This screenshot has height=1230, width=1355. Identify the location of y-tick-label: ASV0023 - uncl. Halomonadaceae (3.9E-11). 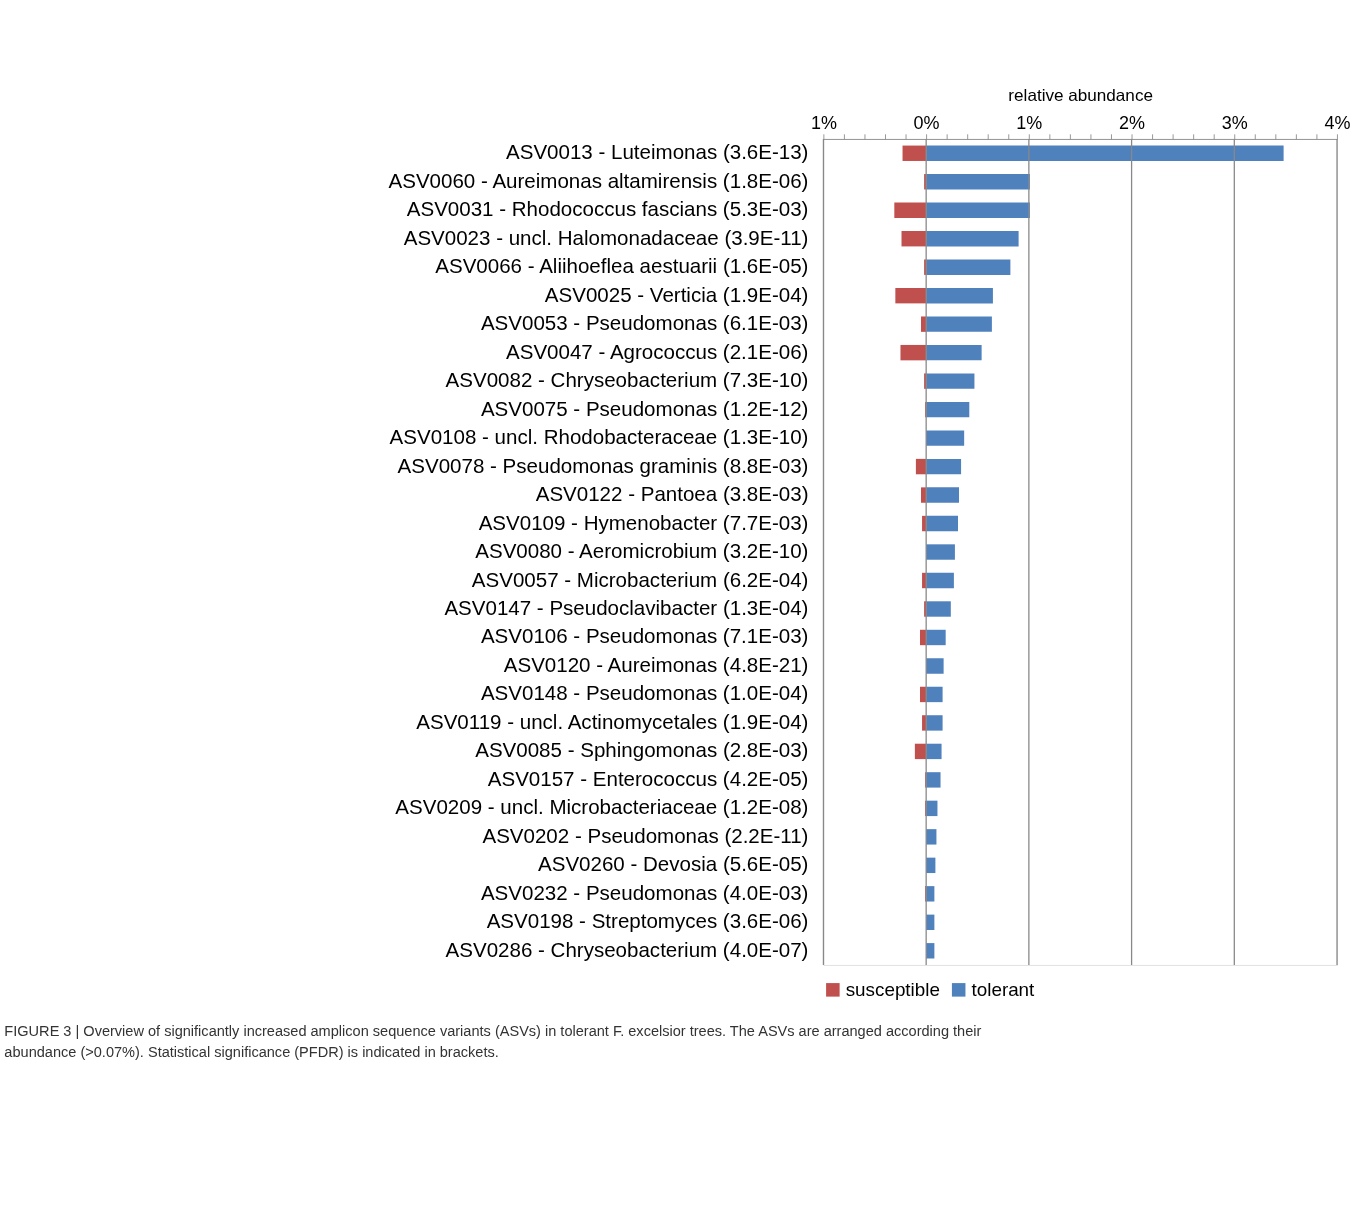
(606, 237).